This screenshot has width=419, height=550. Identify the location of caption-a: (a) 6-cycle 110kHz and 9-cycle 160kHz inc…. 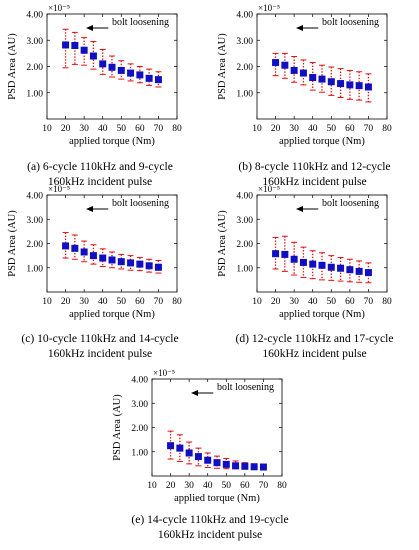
(100, 174).